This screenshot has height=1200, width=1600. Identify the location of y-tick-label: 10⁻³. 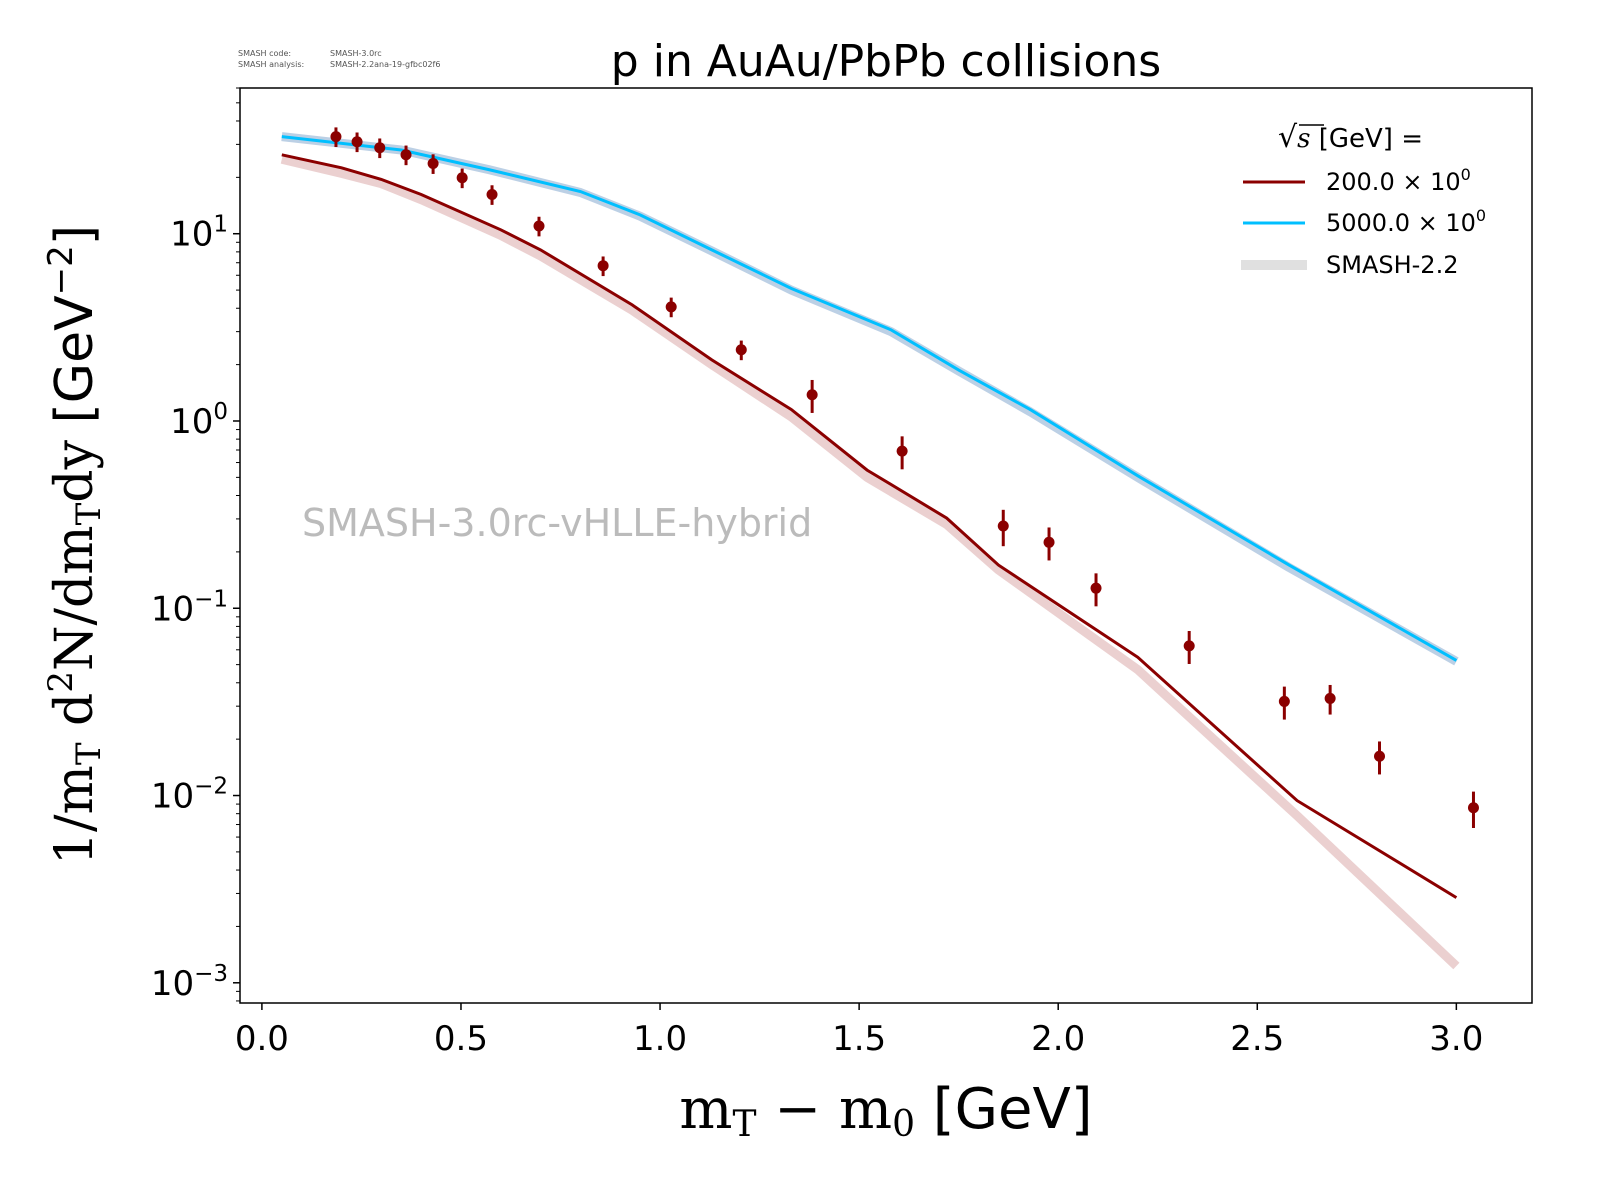
(189, 982).